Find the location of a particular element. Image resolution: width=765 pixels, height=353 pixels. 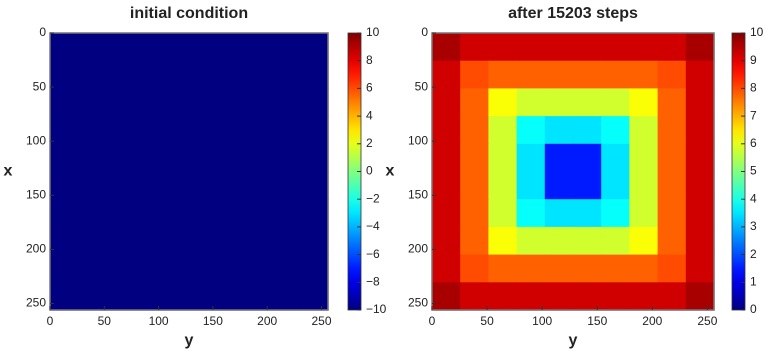

y-tick-label: 100 is located at coordinates (36, 140).